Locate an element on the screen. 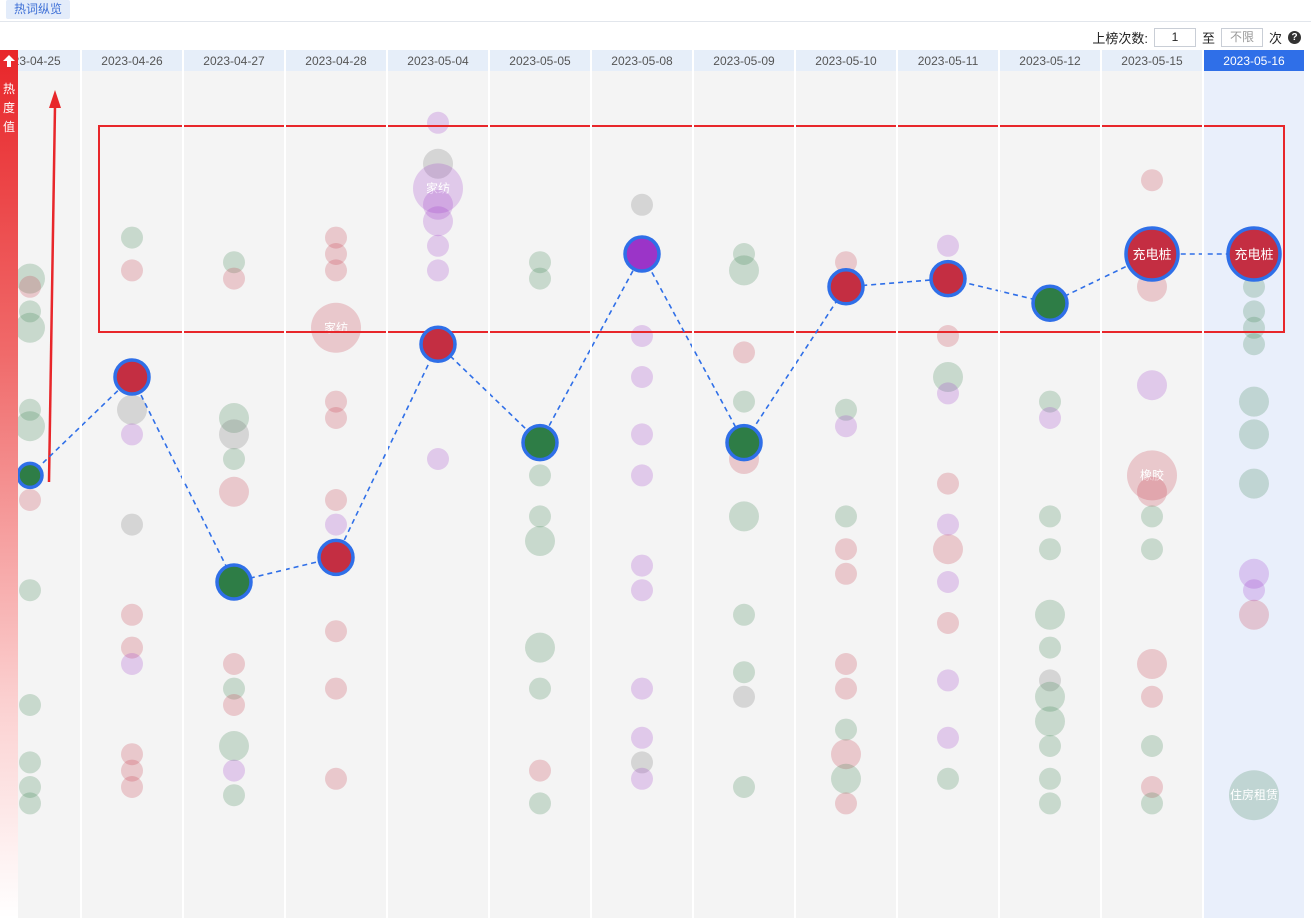 The width and height of the screenshot is (1311, 918). tab-hotword-overview: 热词纵览 is located at coordinates (38, 9).